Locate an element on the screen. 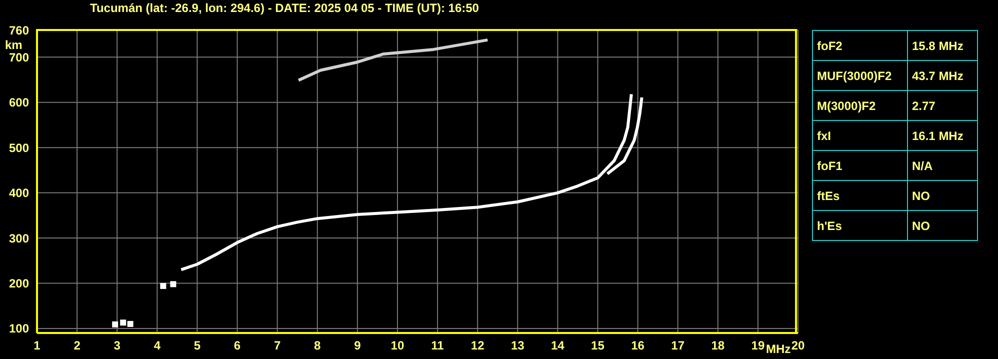  text: 43.7 MHz is located at coordinates (938, 75).